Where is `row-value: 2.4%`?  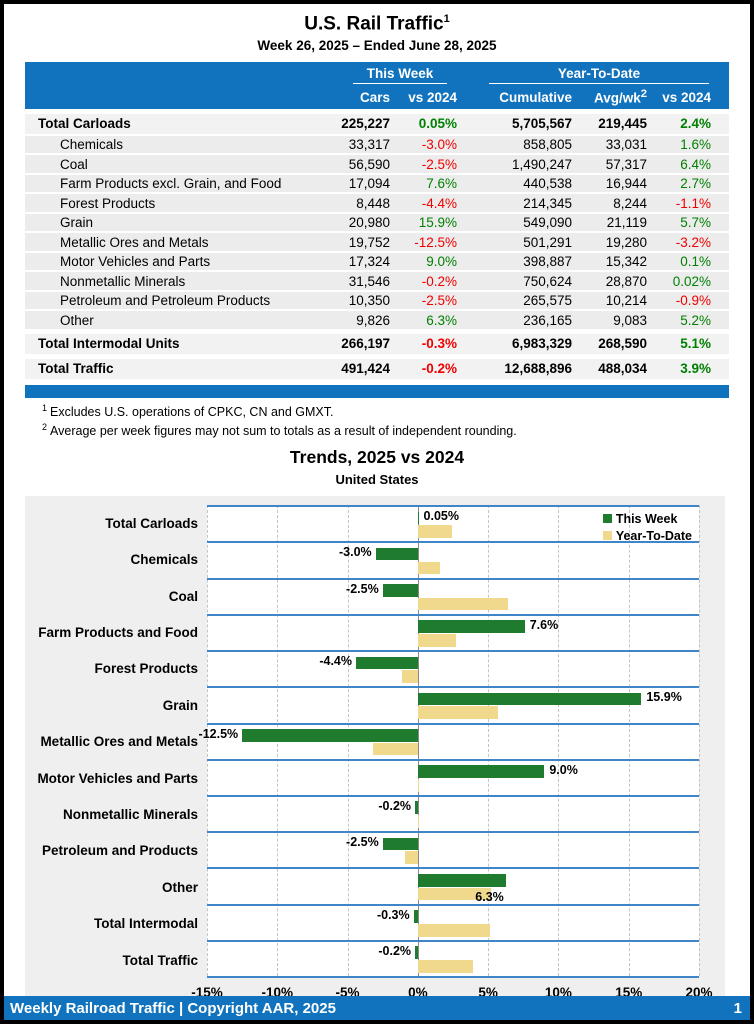
row-value: 2.4% is located at coordinates (695, 124).